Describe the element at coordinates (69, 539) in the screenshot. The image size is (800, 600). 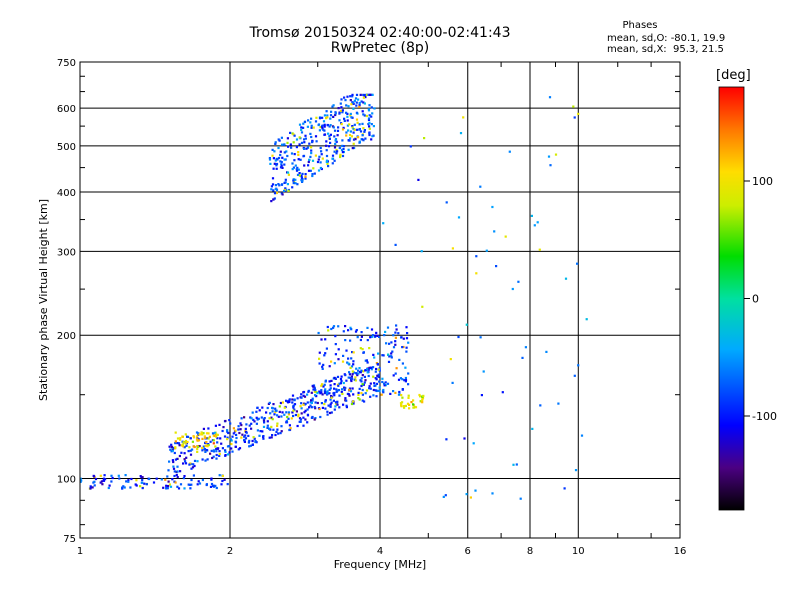
I see `y-tick-label: 75` at that location.